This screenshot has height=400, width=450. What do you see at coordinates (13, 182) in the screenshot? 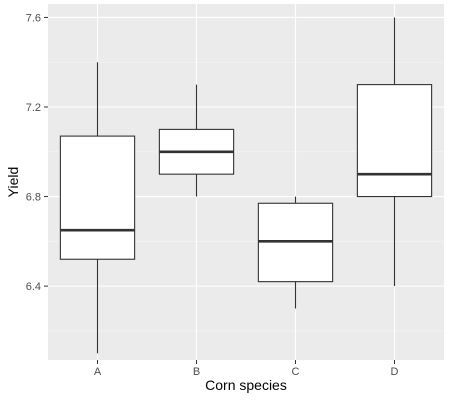
I see `y-axis-title: Yield` at bounding box center [13, 182].